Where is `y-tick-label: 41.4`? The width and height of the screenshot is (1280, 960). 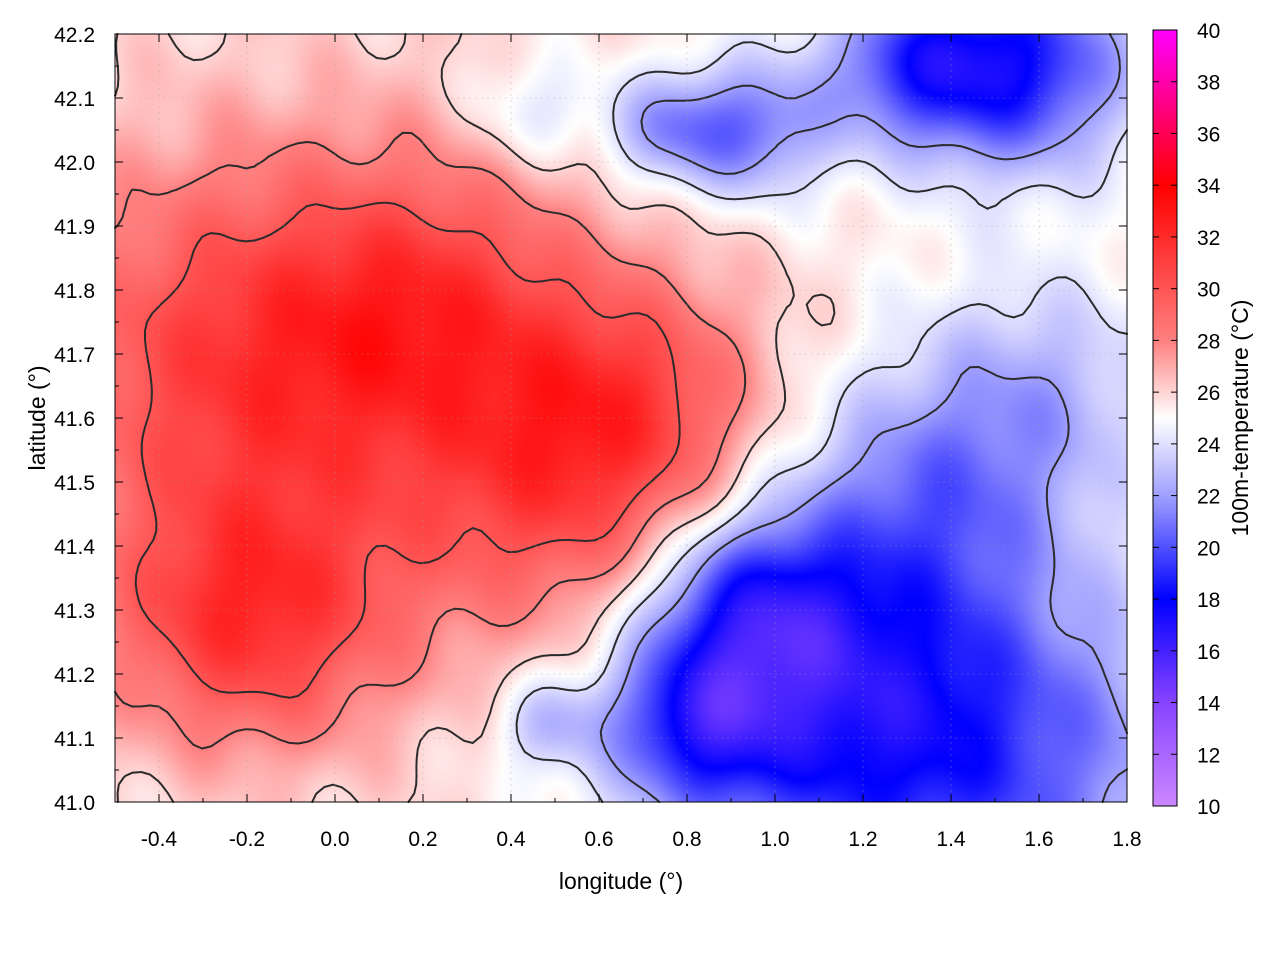
y-tick-label: 41.4 is located at coordinates (74, 547).